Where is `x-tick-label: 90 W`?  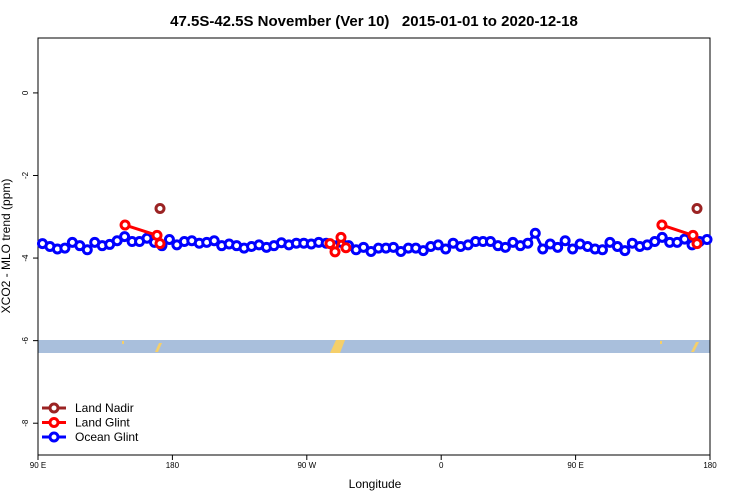 x-tick-label: 90 W is located at coordinates (306, 465).